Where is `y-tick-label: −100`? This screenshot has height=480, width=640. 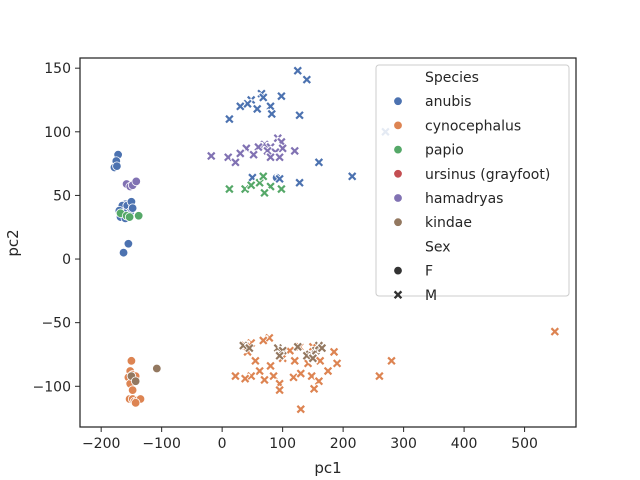 y-tick-label: −100 is located at coordinates (52, 387).